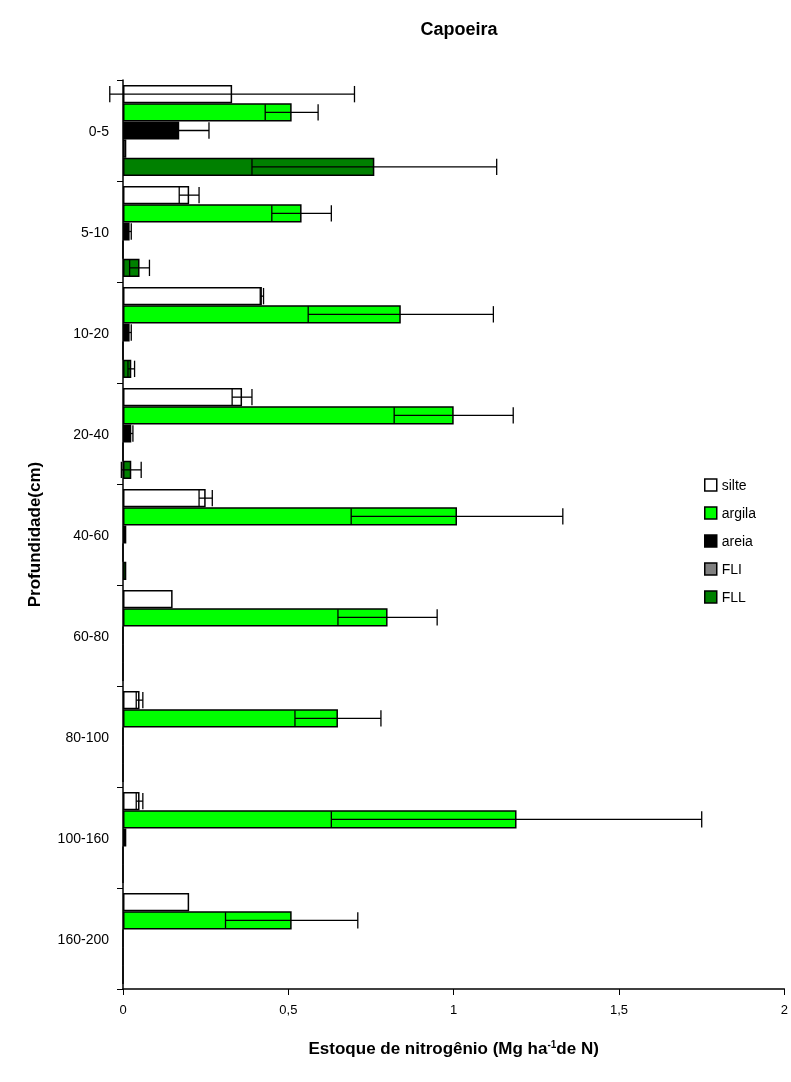  I want to click on chart-title: Capoeira, so click(459, 29).